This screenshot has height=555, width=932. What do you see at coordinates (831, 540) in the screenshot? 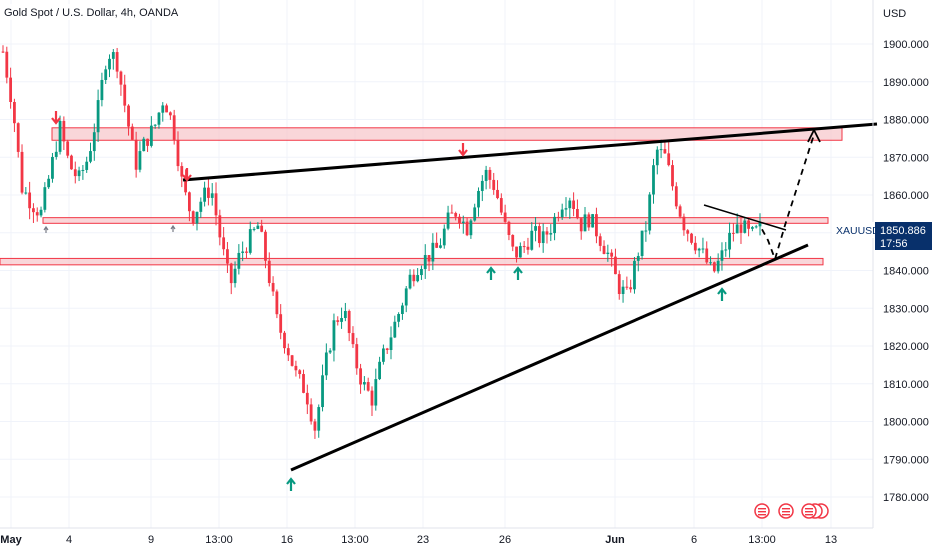
I see `time-tick-label: 13` at bounding box center [831, 540].